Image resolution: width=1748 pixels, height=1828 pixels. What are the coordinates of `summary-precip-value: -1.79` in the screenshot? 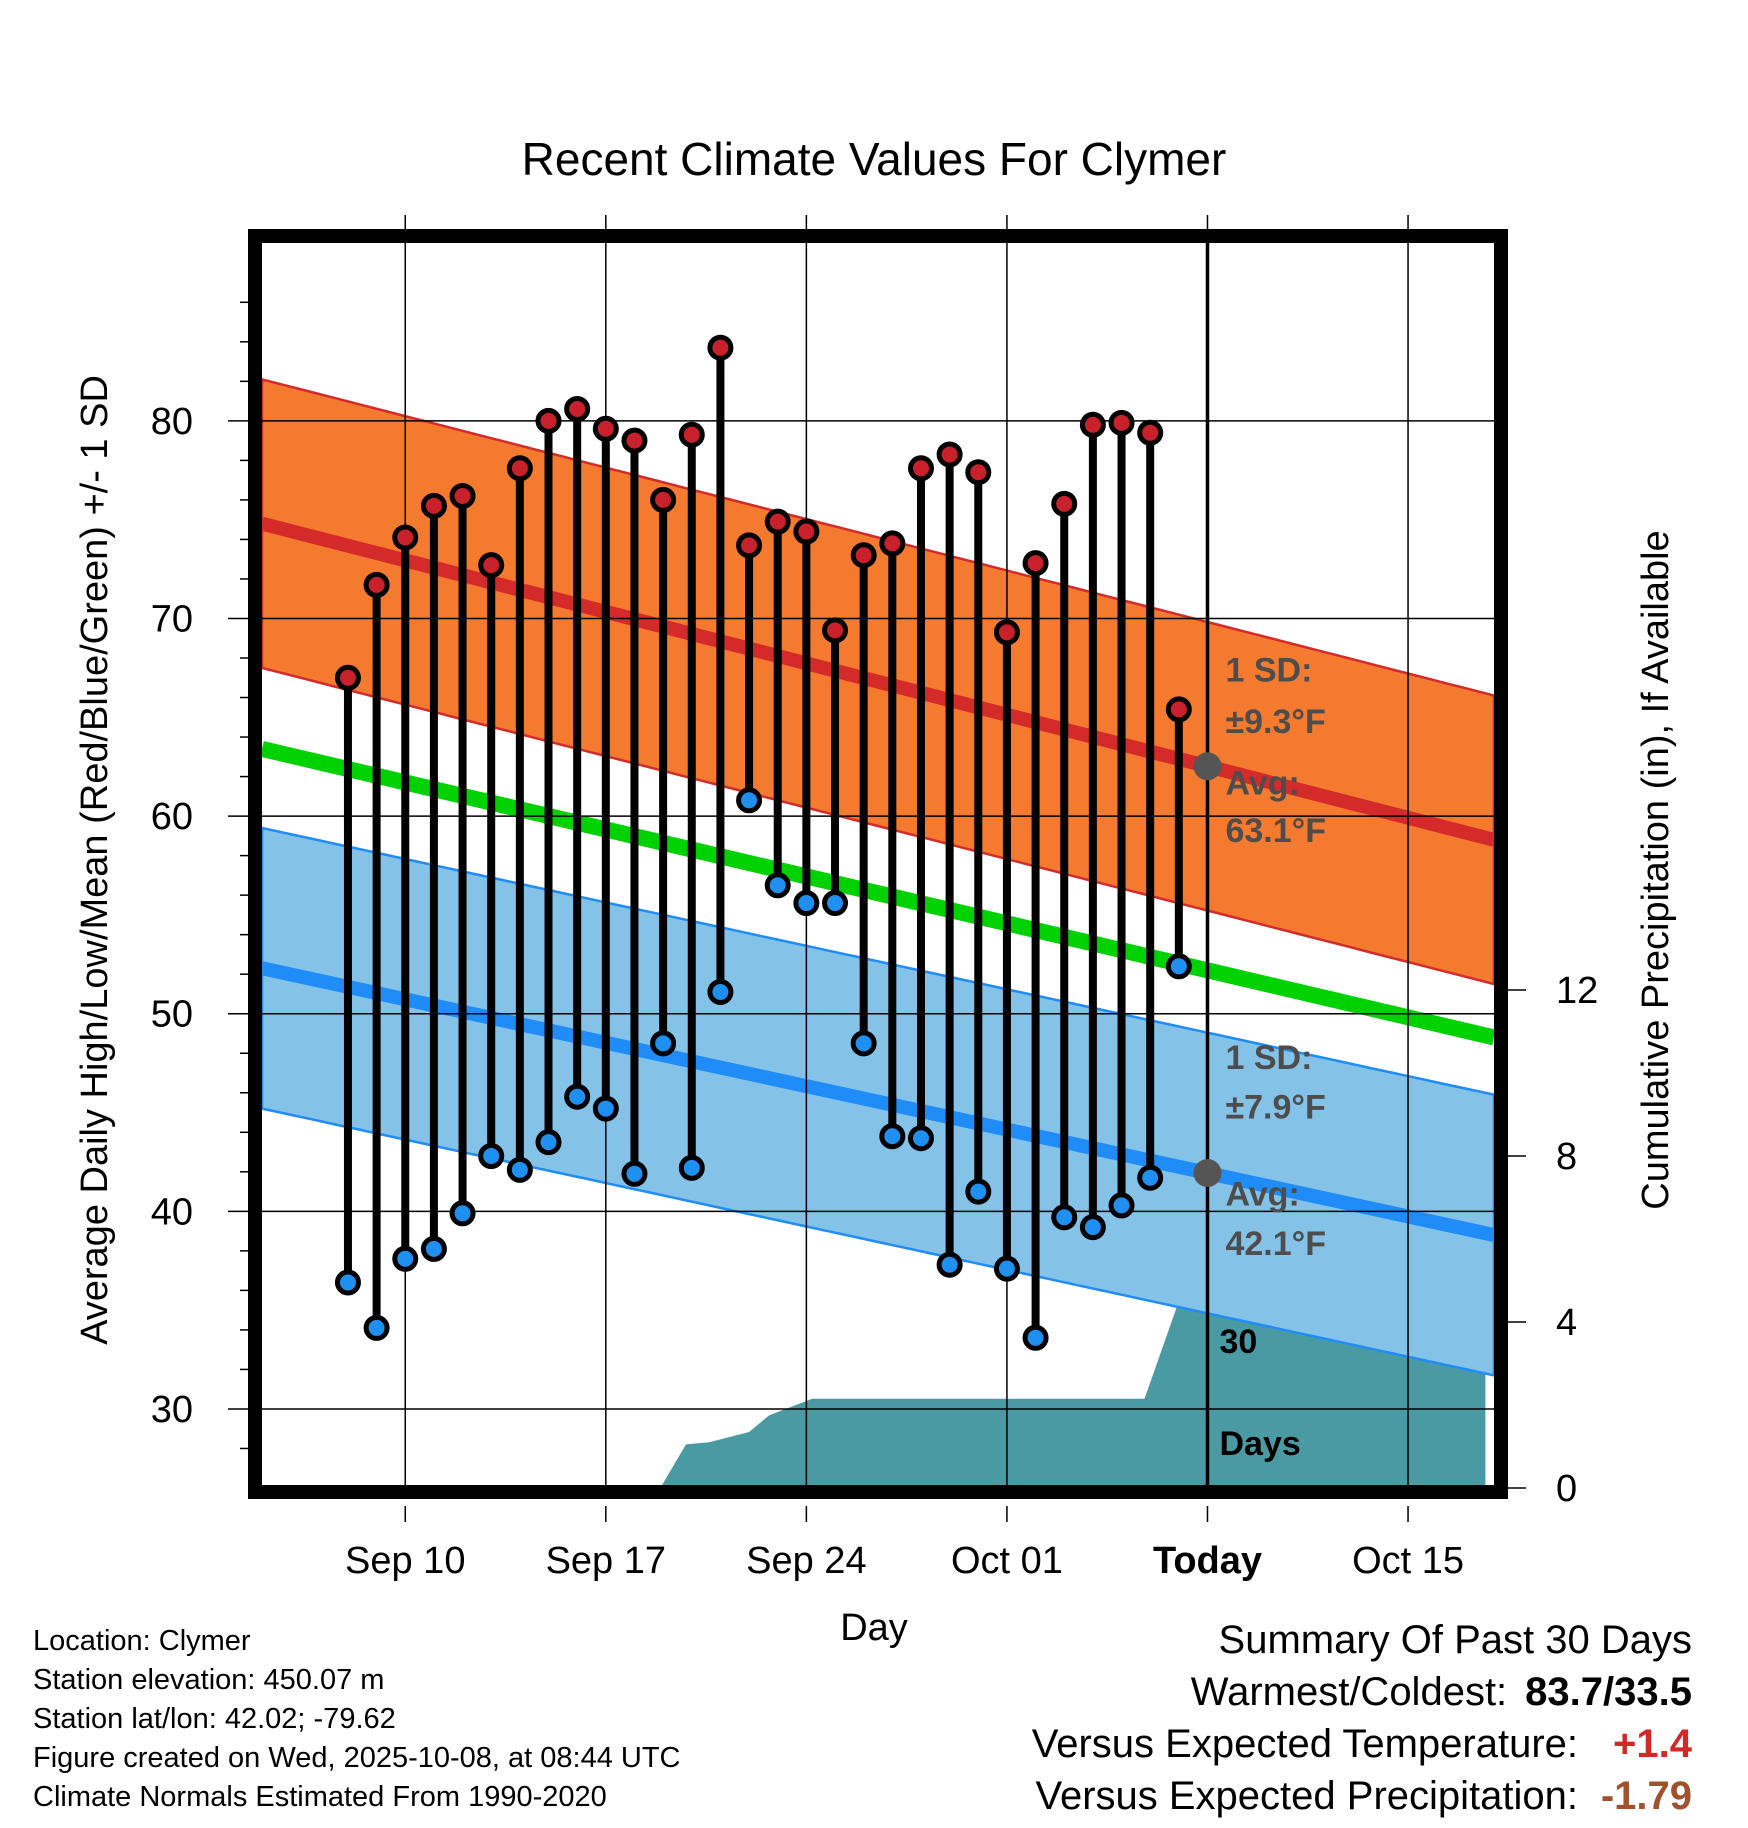 It's located at (1646, 1796).